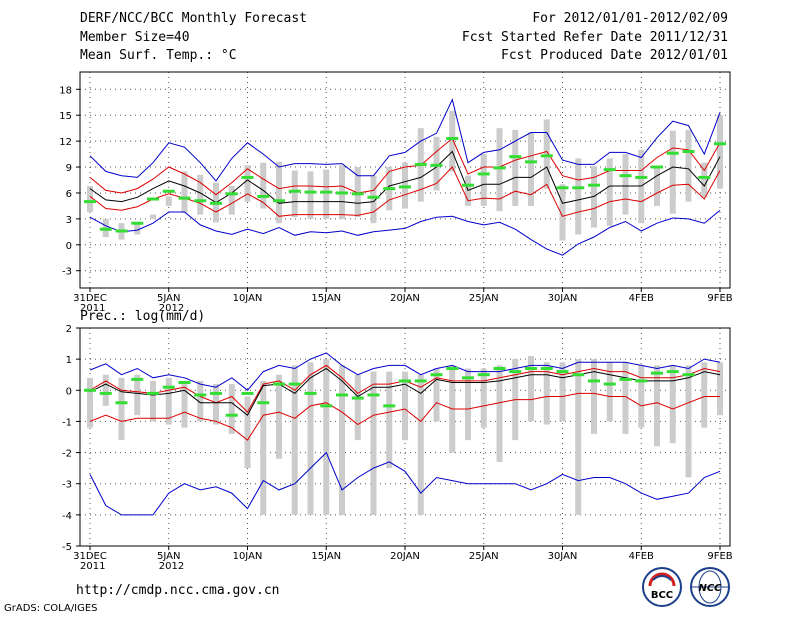 The width and height of the screenshot is (800, 618). Describe the element at coordinates (662, 595) in the screenshot. I see `bcc-logo-text: BCC` at that location.